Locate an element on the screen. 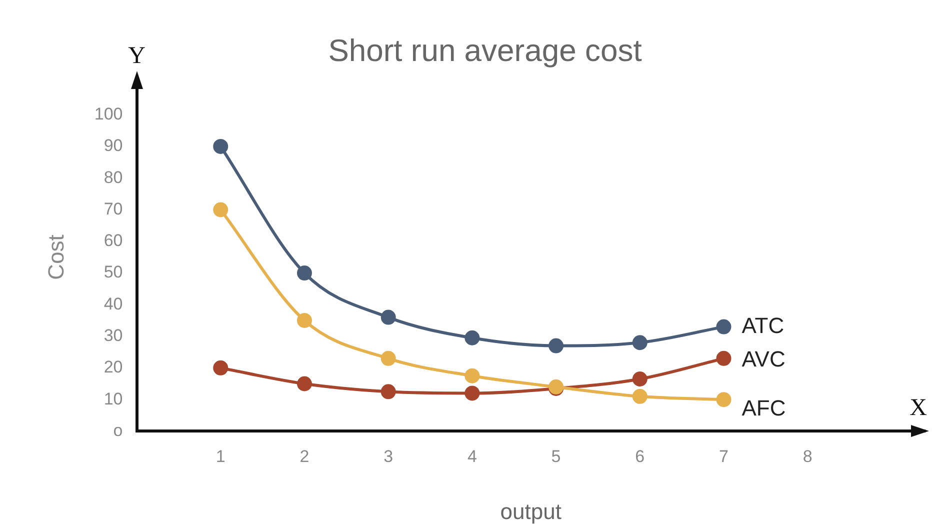 The image size is (934, 530). y-tick-label: 10 is located at coordinates (113, 398).